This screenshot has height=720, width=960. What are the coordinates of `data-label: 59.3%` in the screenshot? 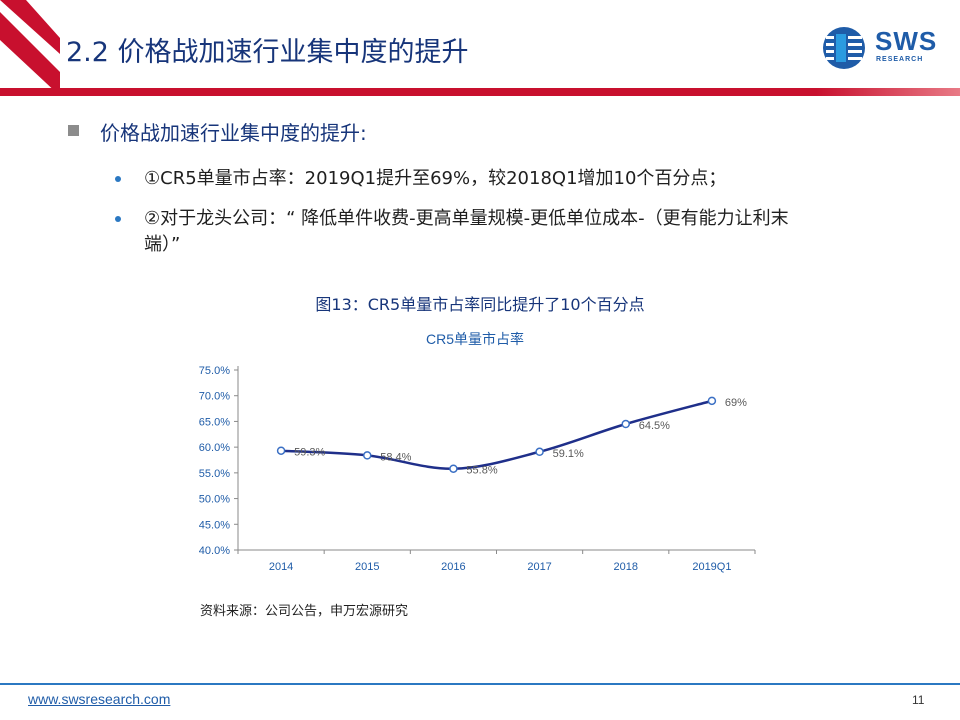 It's located at (309, 453).